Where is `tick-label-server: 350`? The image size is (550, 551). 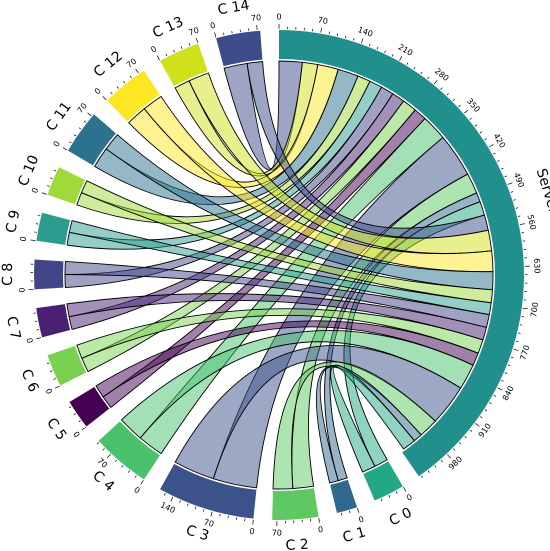
tick-label-server: 350 is located at coordinates (473, 105).